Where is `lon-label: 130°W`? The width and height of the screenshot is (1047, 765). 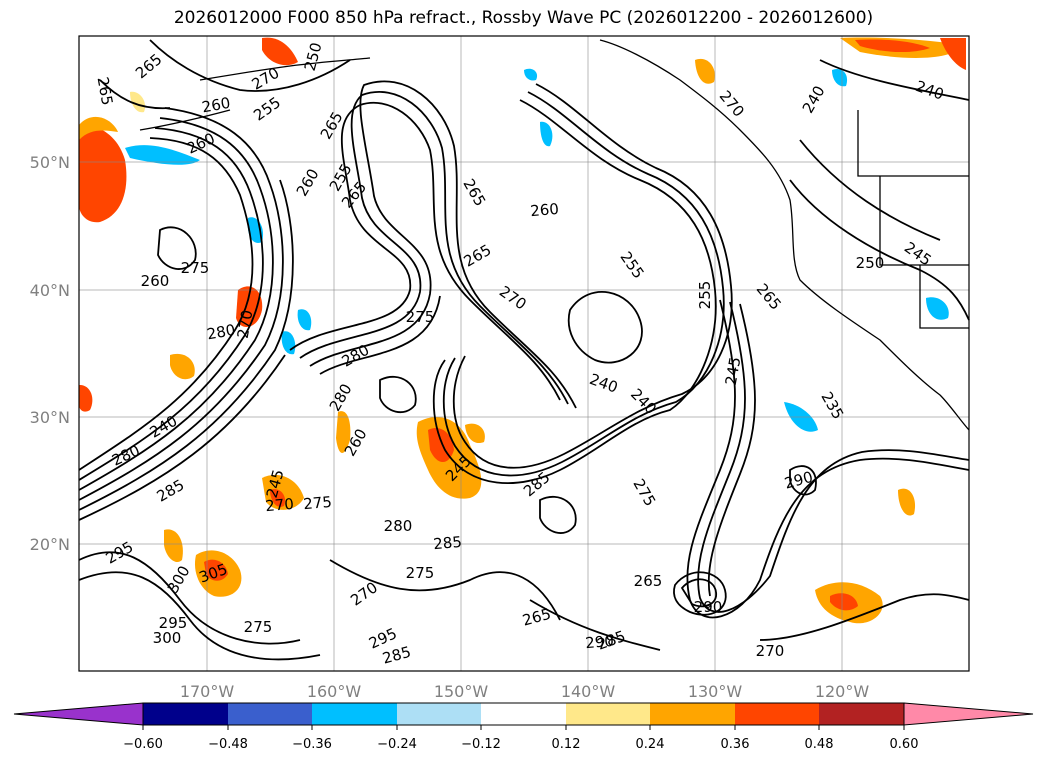
lon-label: 130°W is located at coordinates (715, 691).